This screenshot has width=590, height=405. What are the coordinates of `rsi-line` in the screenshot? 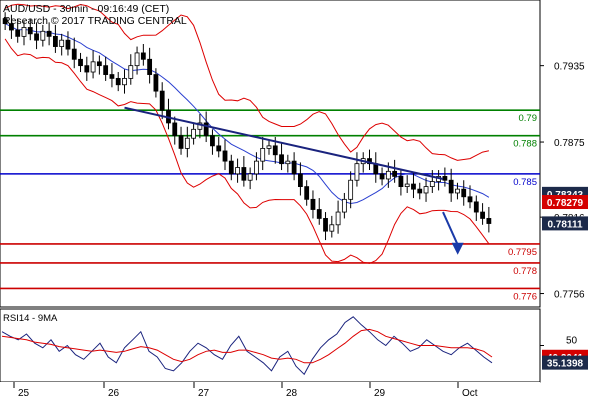 It's located at (247, 346).